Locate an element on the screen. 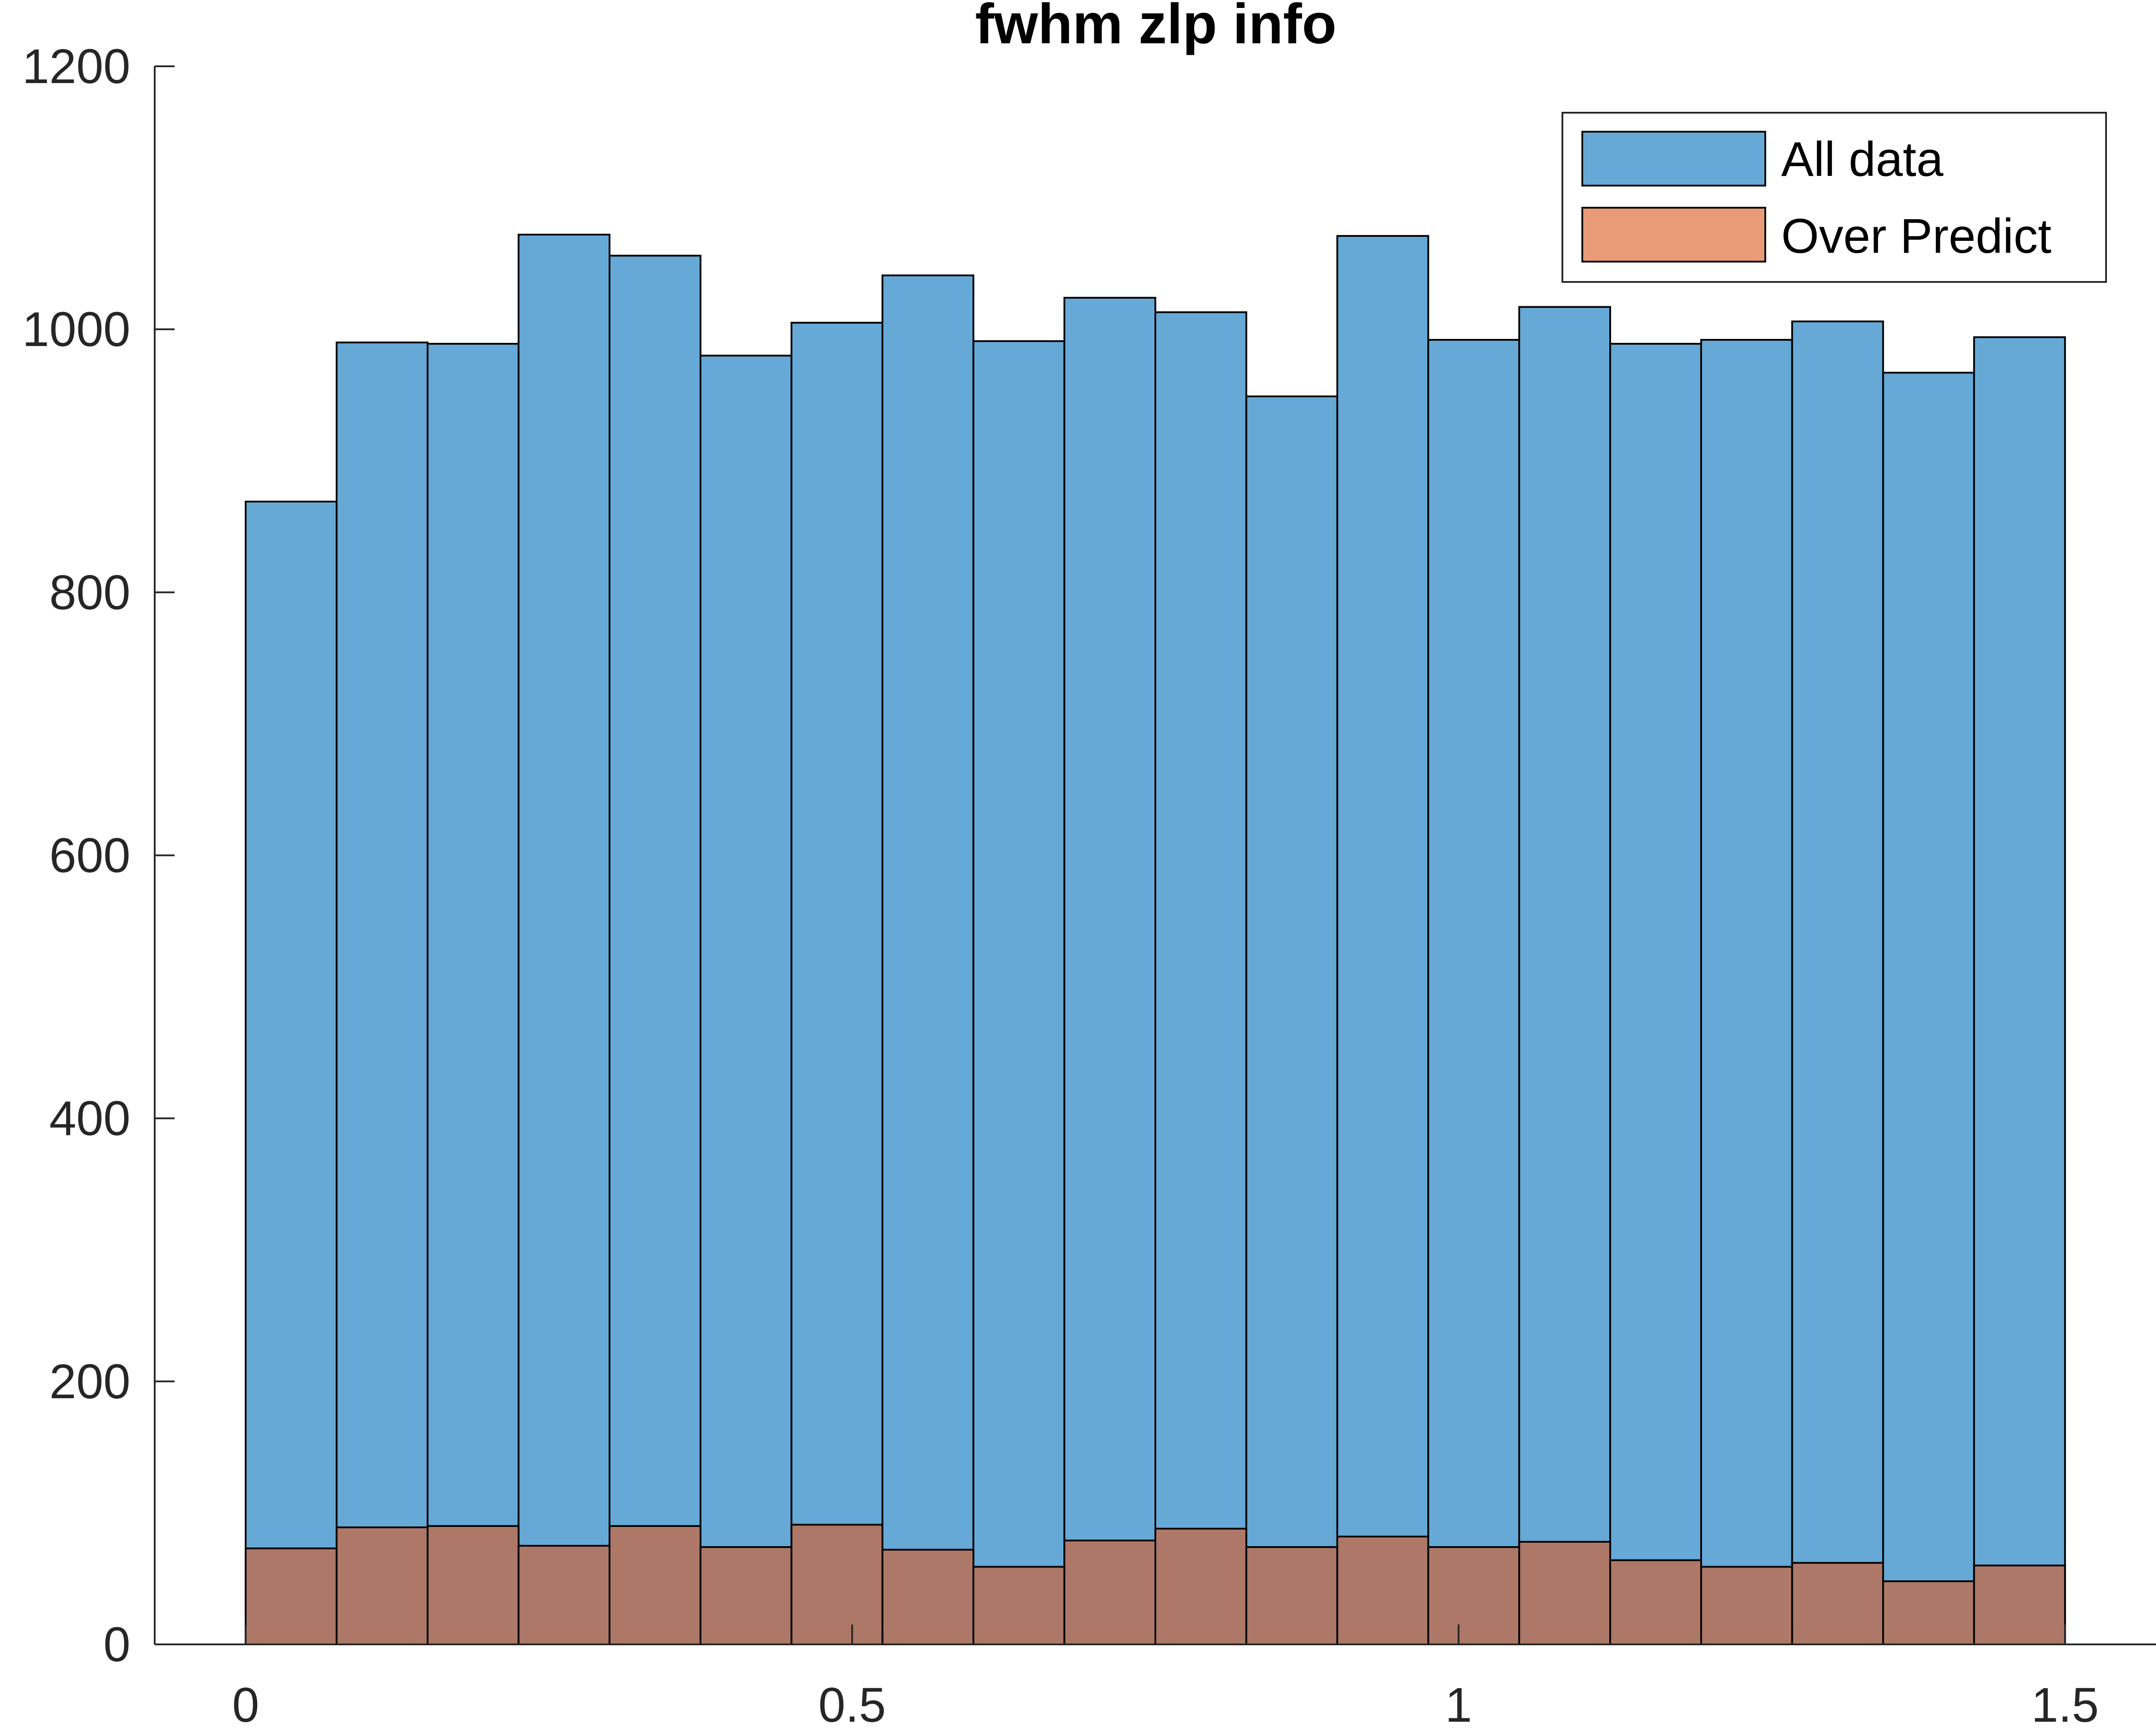 The image size is (2156, 1731). legend-label-all-data: All data is located at coordinates (1862, 159).